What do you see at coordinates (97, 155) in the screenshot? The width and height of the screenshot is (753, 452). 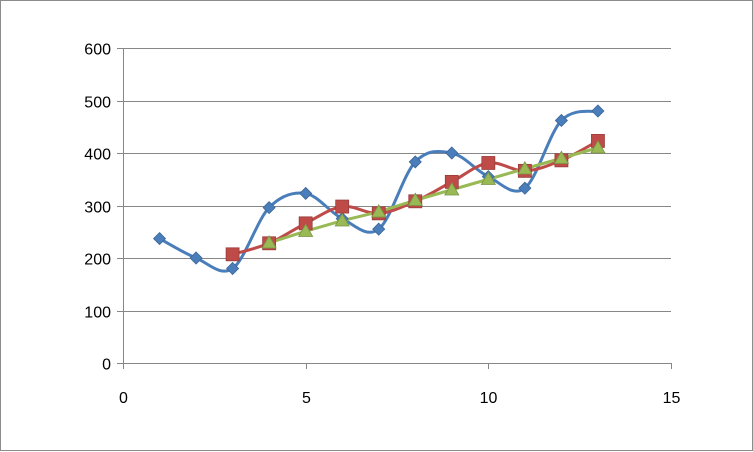 I see `y-tick-label: 400` at bounding box center [97, 155].